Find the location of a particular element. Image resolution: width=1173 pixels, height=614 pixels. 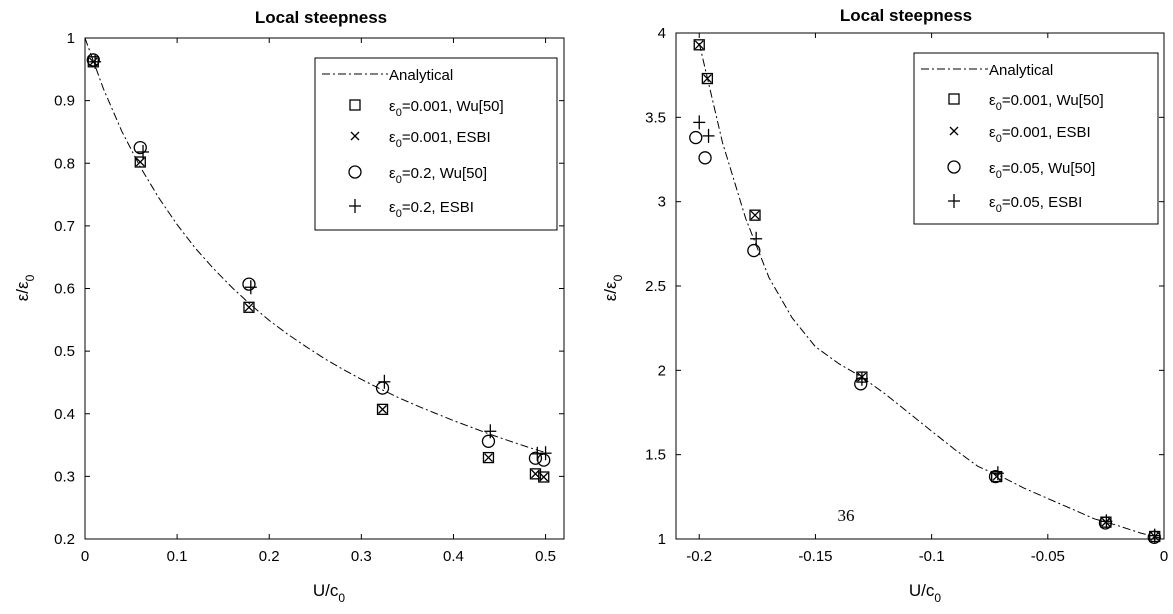

y-tick-label: 3 is located at coordinates (662, 202).